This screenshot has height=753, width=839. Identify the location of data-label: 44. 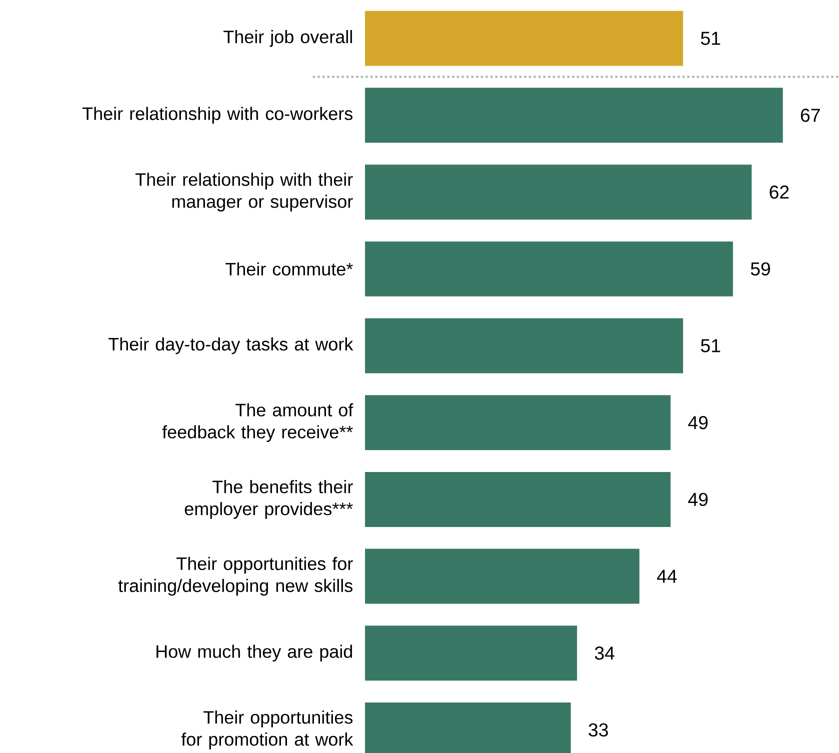
(666, 576).